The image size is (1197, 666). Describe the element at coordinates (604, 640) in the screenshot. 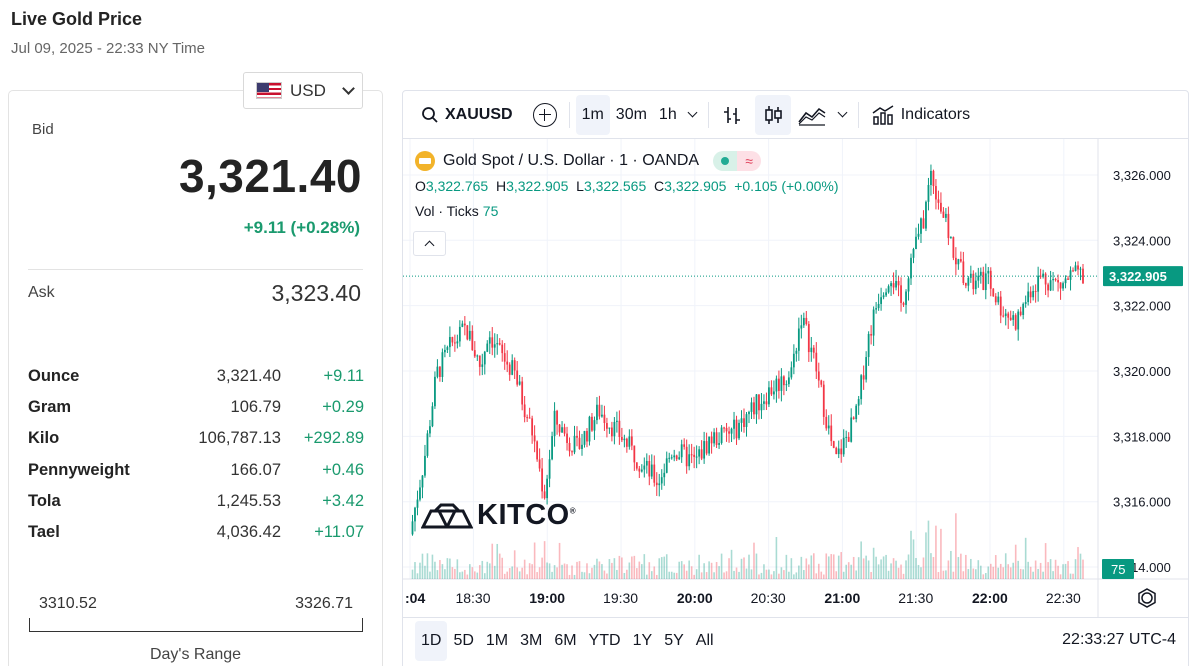

I see `range-ytd: YTD` at that location.